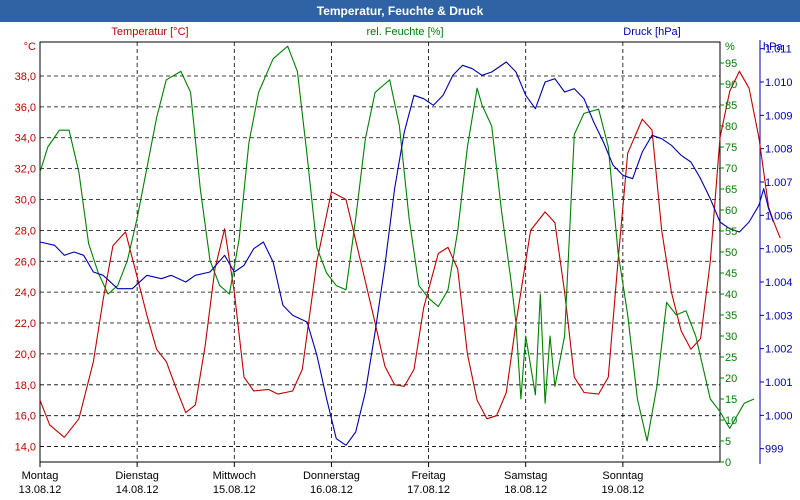 The image size is (800, 500). I want to click on x-date-label: 13.08.12, so click(40, 490).